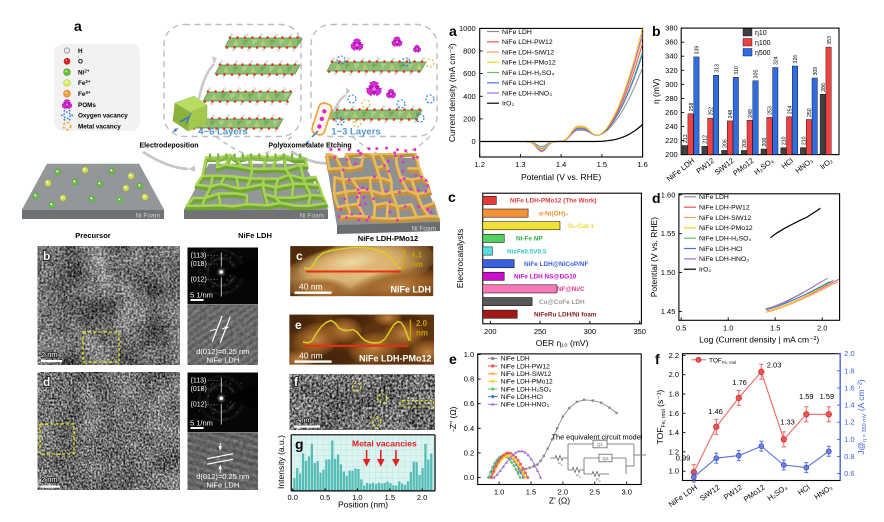  Describe the element at coordinates (816, 71) in the screenshot. I see `svg-text: 309` at that location.